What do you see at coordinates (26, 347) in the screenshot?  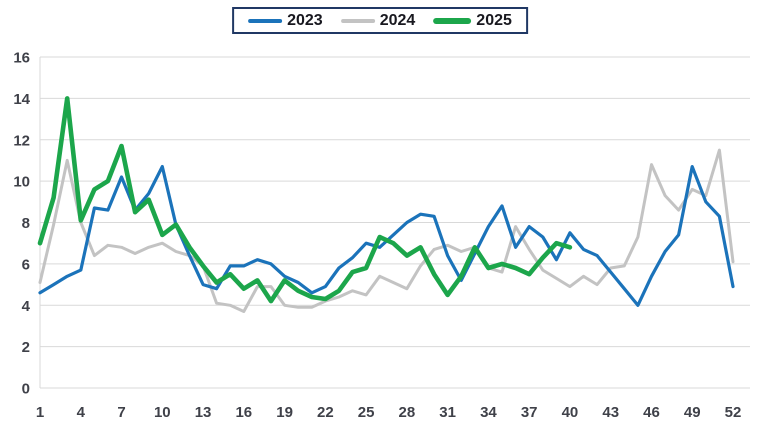 I see `y-axis-label-2: 2` at bounding box center [26, 347].